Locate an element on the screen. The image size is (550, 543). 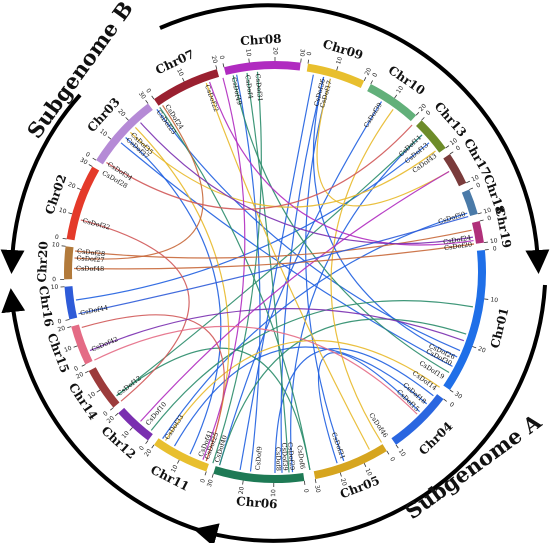
gene-label: CsDof20 is located at coordinates (458, 246).